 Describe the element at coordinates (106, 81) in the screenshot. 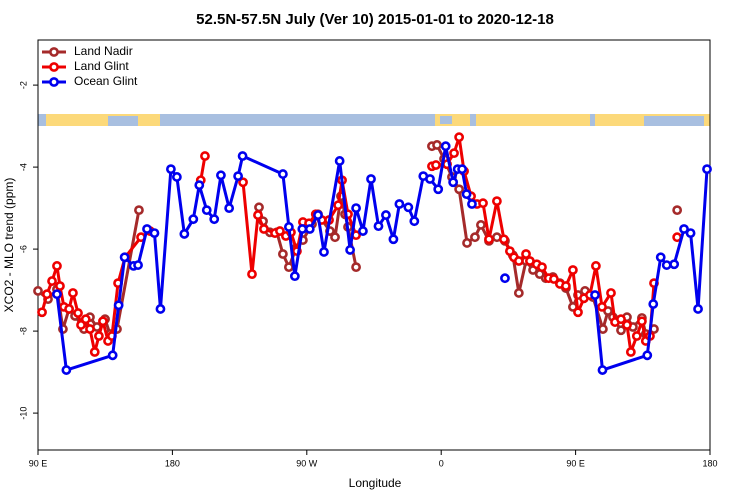

I see `legend-label: Ocean Glint` at that location.